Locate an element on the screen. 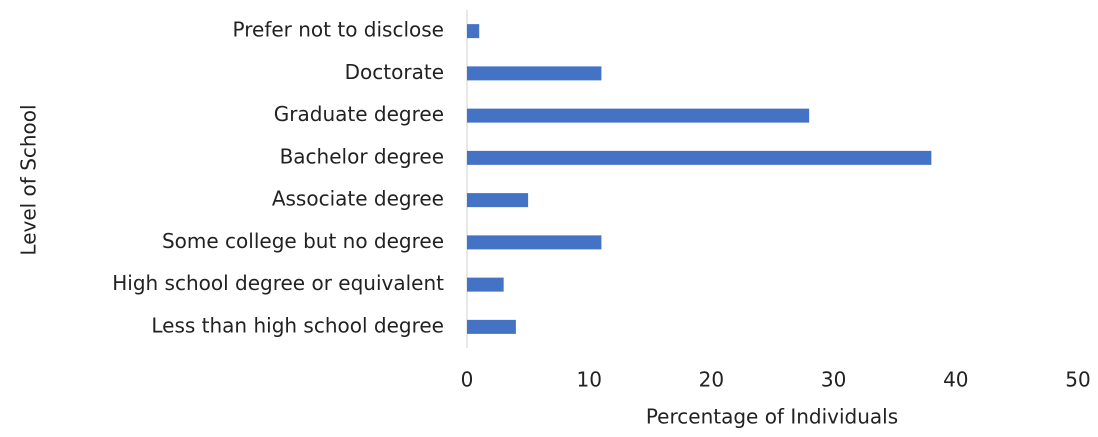 Image resolution: width=1098 pixels, height=437 pixels. x-tick-label: 50 is located at coordinates (1077, 380).